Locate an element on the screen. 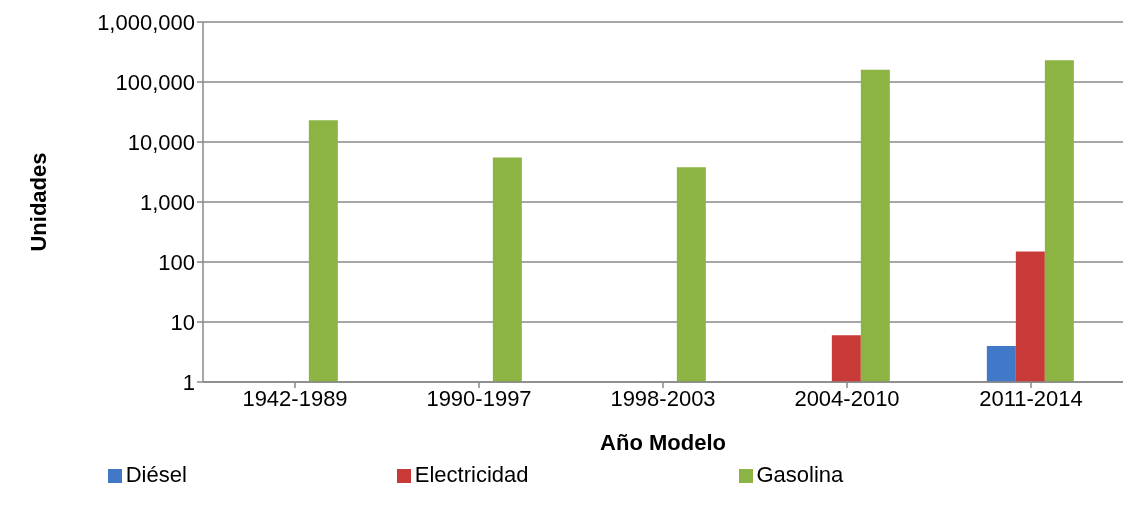 The width and height of the screenshot is (1141, 506). legend-label: Electricidad is located at coordinates (471, 474).